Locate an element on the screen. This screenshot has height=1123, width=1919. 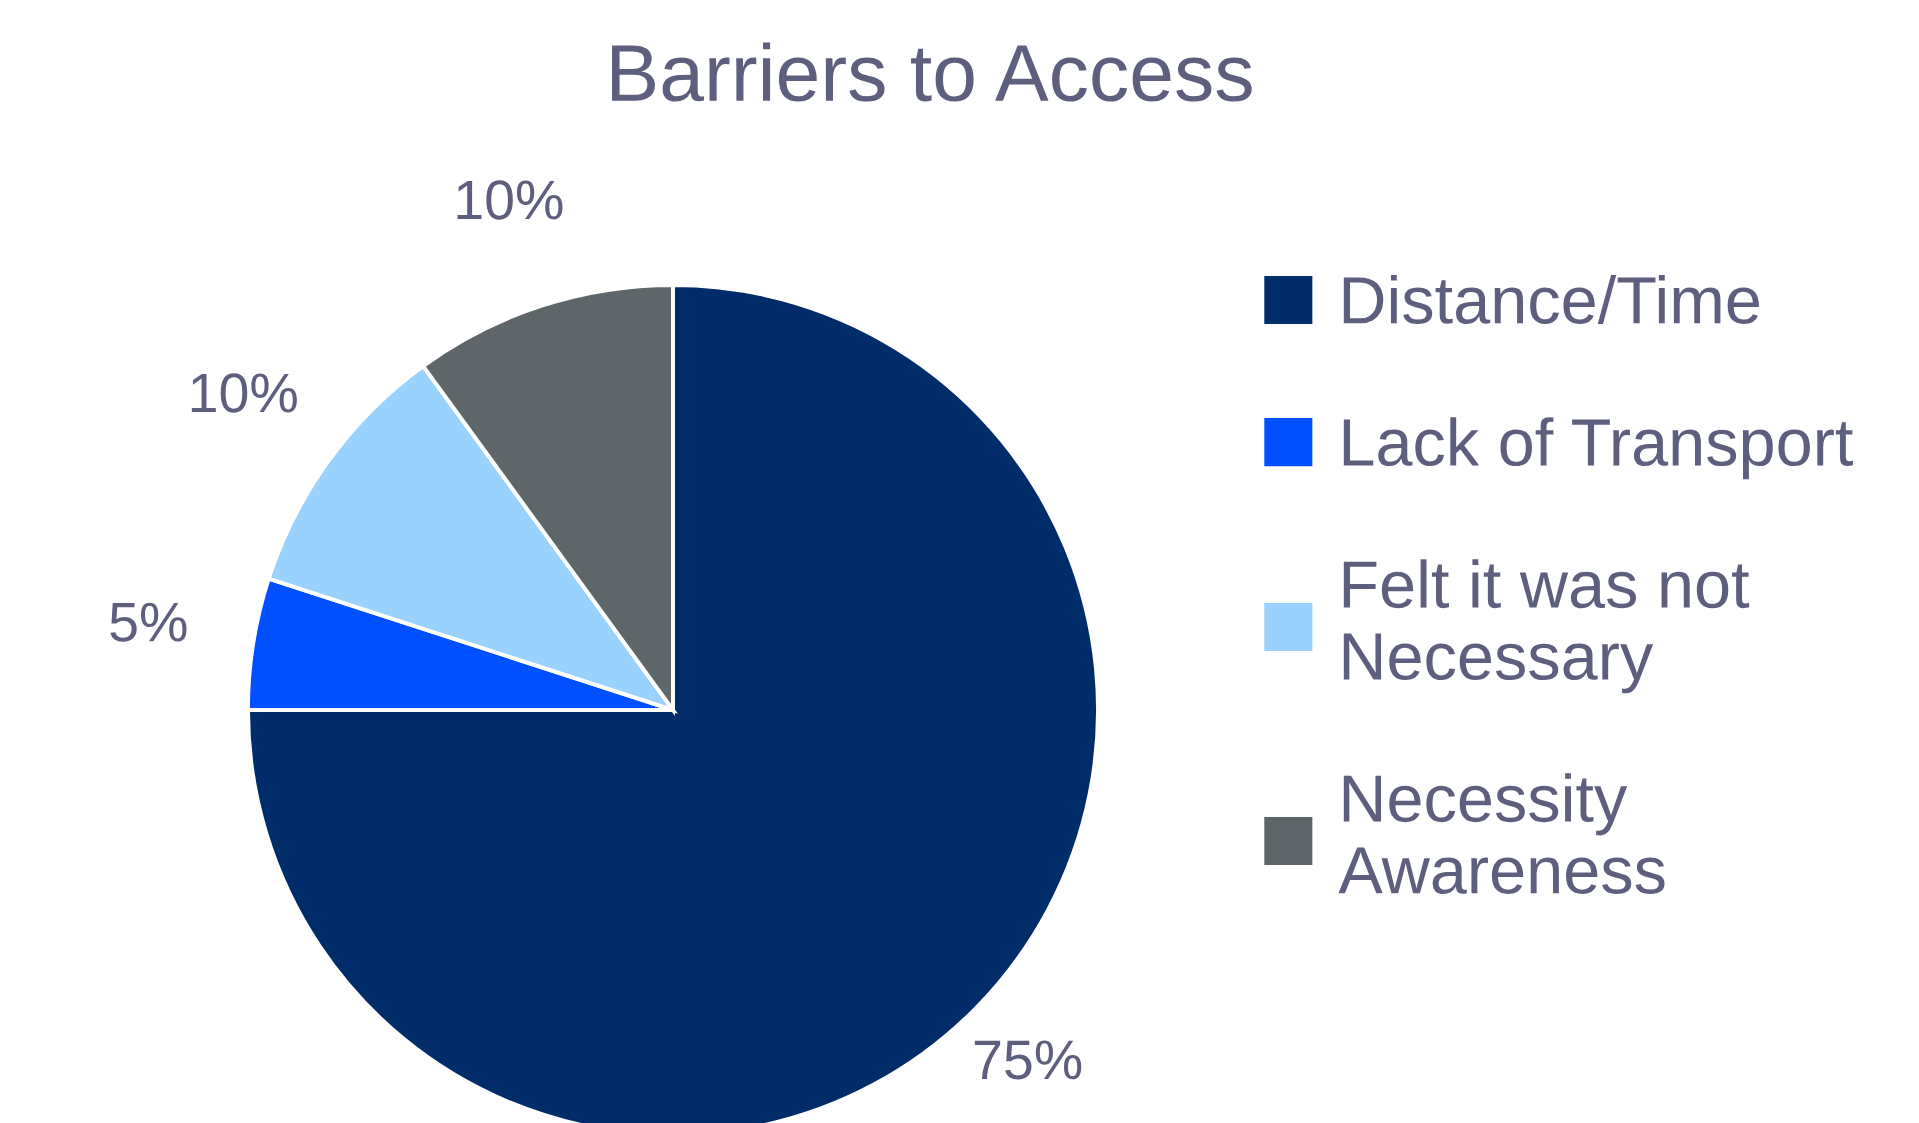
legend-label: Necessity Awareness is located at coordinates (1501, 834).